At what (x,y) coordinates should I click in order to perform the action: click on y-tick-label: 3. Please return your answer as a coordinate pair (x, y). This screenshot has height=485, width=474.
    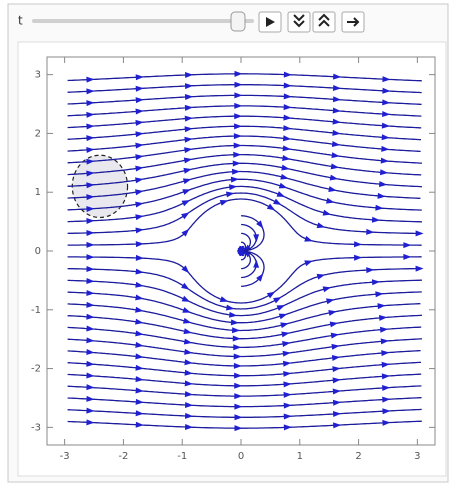
    Looking at the image, I should click on (38, 75).